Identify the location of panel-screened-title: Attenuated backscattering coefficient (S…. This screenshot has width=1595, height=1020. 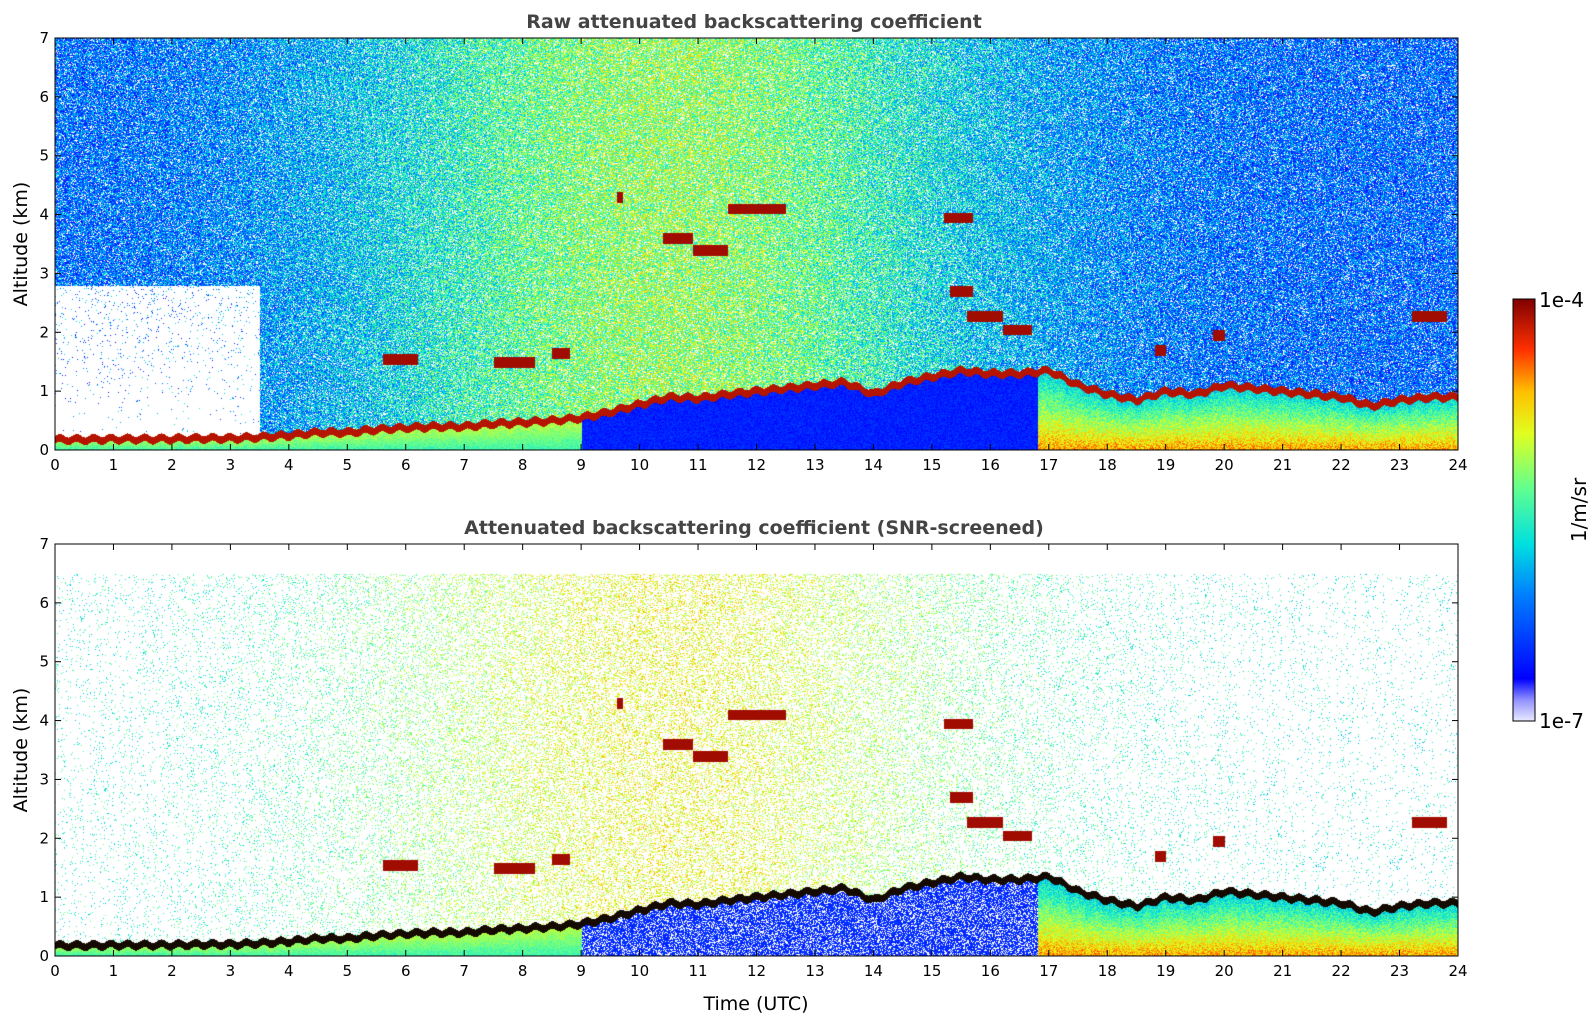
(754, 528).